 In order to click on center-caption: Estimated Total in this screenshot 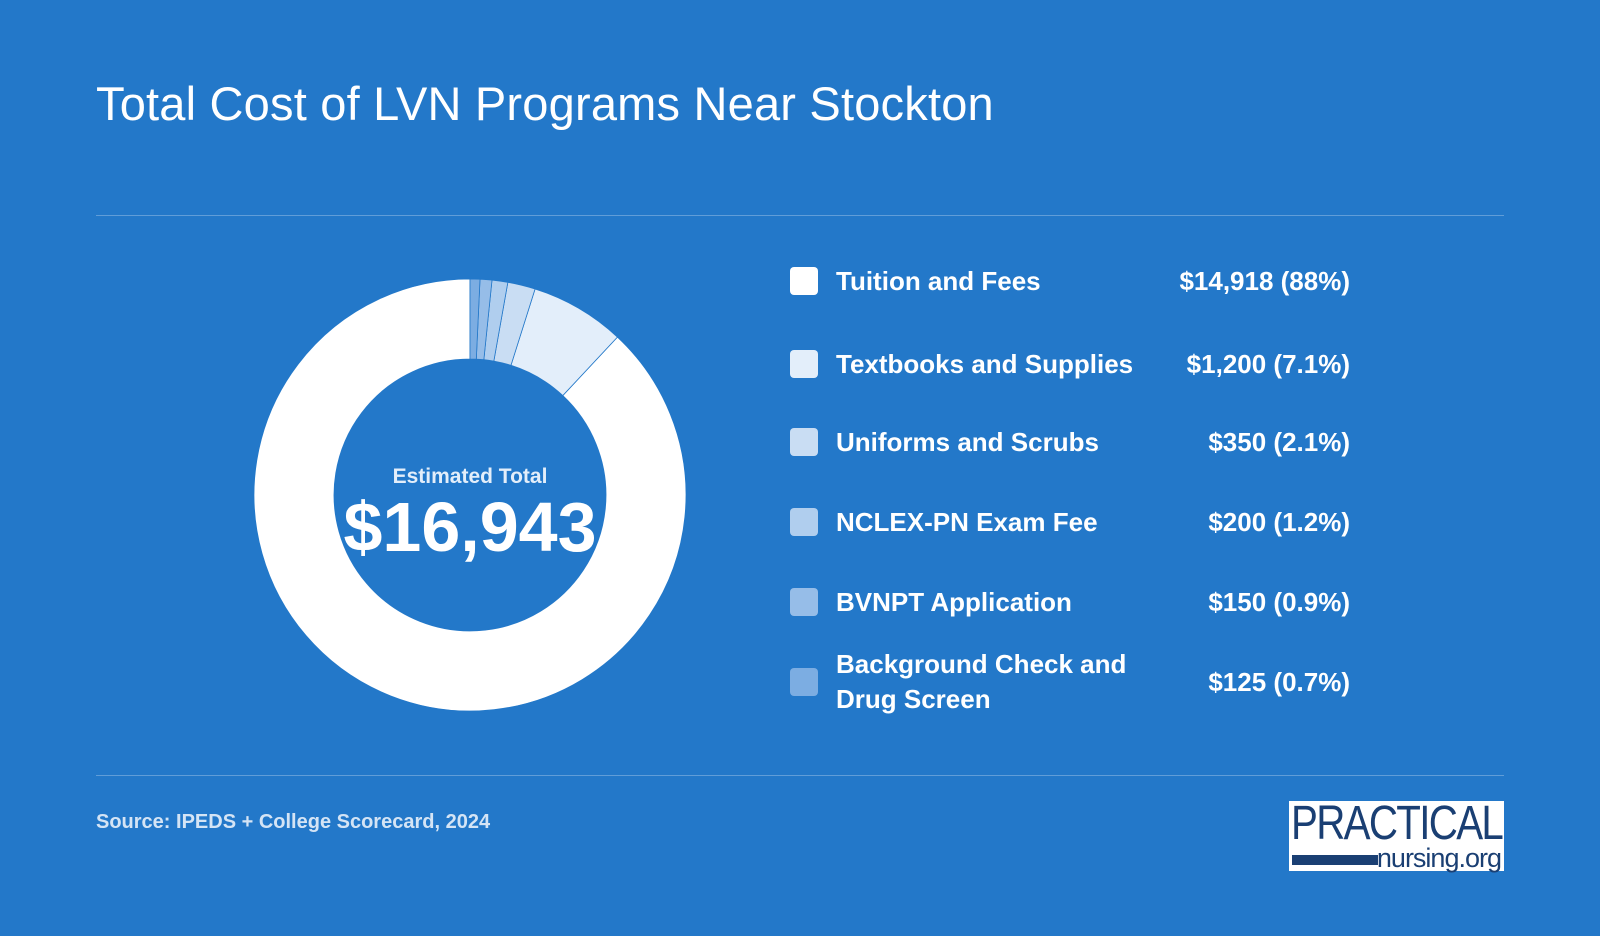, I will do `click(470, 476)`.